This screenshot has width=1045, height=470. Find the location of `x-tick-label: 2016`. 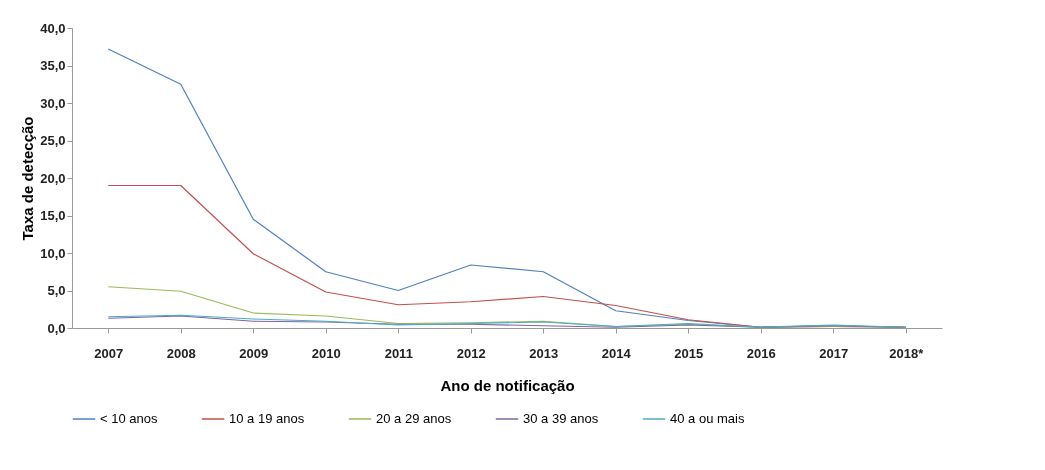

x-tick-label: 2016 is located at coordinates (761, 353).